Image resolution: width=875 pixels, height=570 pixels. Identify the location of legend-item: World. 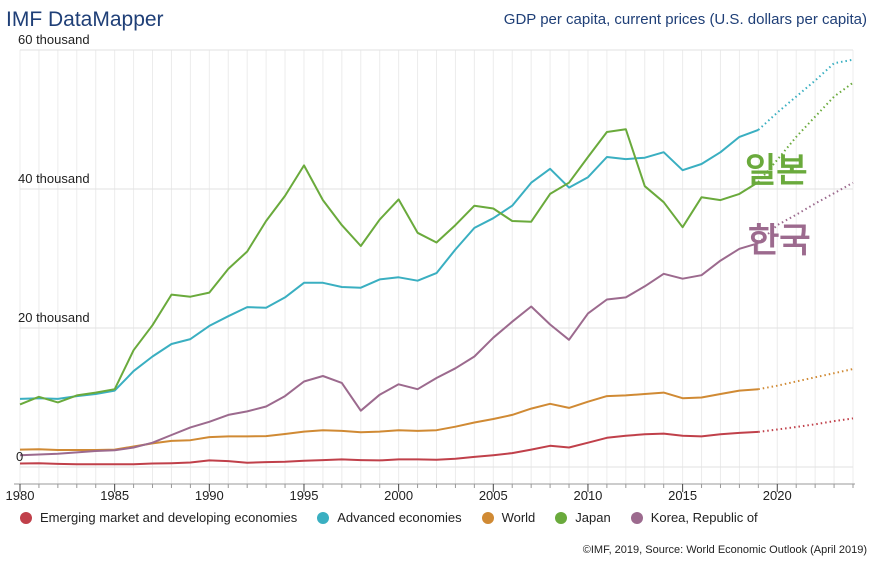
(508, 517).